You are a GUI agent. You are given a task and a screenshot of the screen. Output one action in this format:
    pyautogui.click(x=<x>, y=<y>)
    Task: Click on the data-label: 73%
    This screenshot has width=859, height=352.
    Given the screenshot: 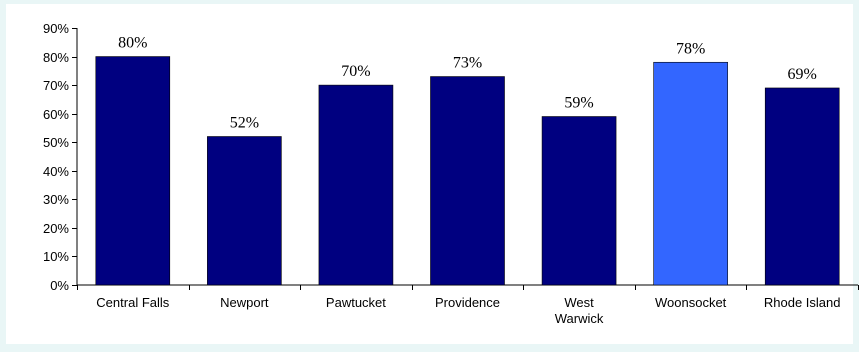 What is the action you would take?
    pyautogui.click(x=467, y=63)
    